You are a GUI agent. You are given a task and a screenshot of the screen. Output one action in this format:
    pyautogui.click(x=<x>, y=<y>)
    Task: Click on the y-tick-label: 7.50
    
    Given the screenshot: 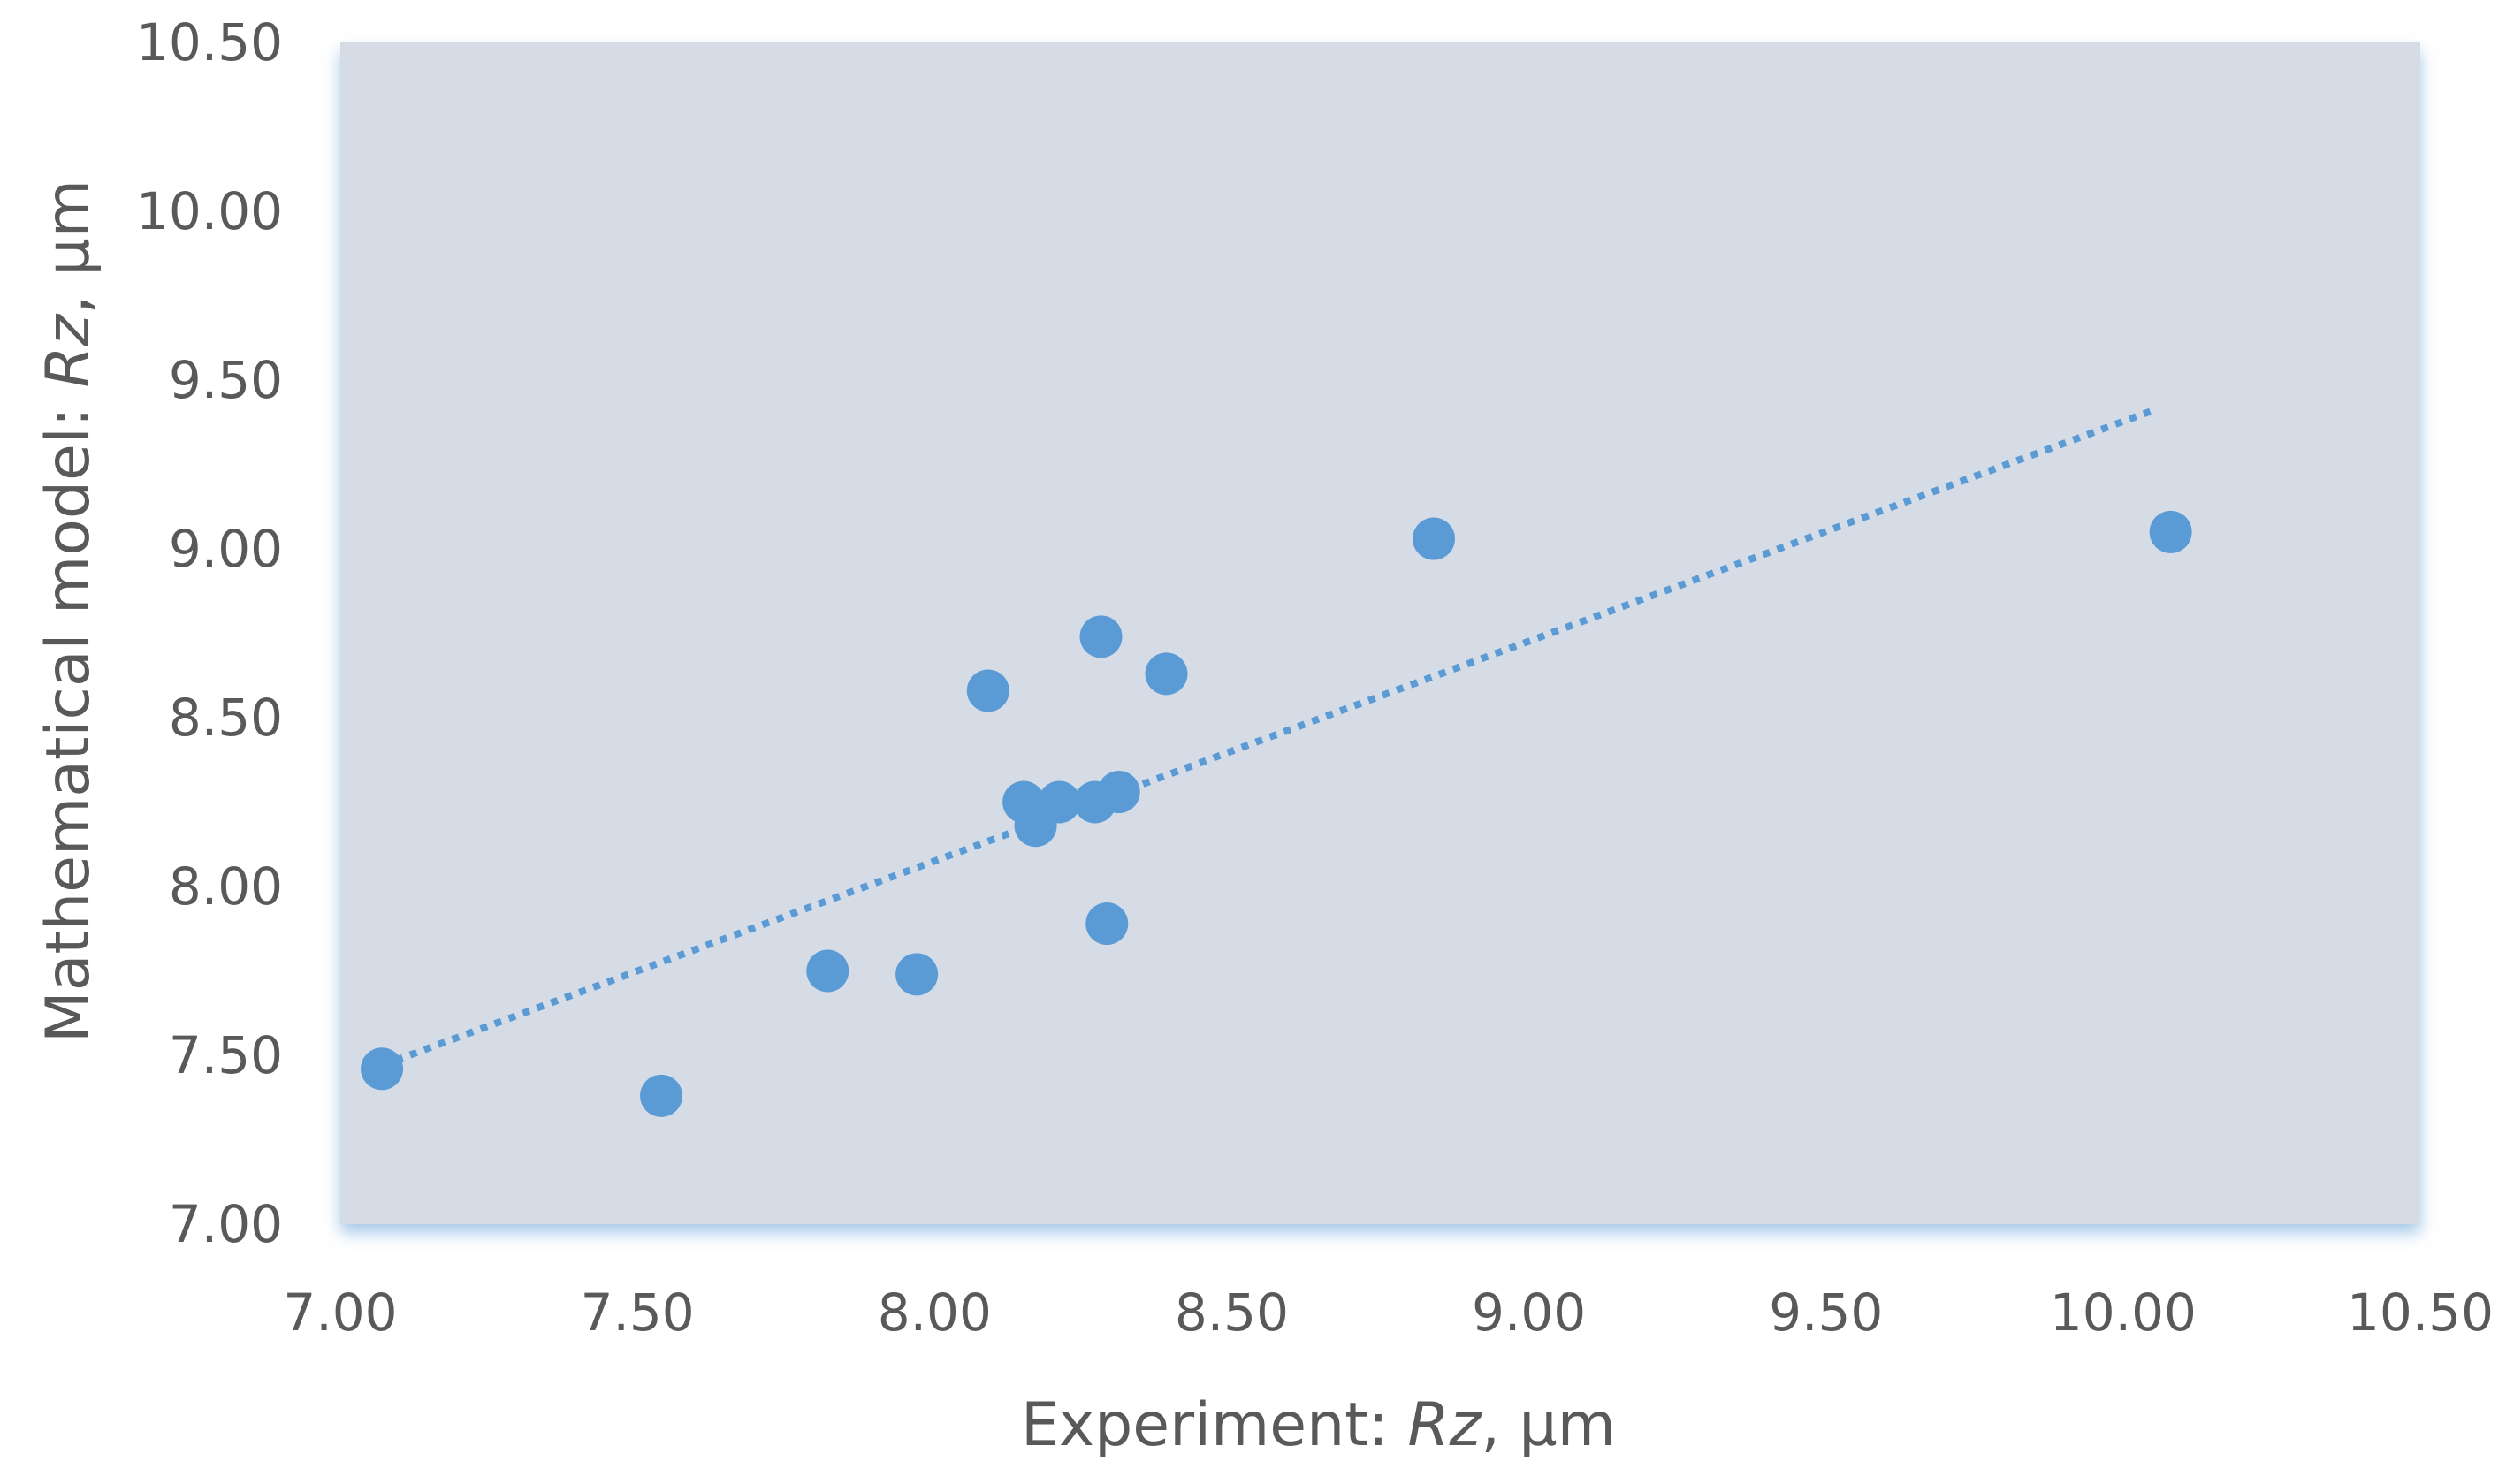 What is the action you would take?
    pyautogui.click(x=226, y=1055)
    